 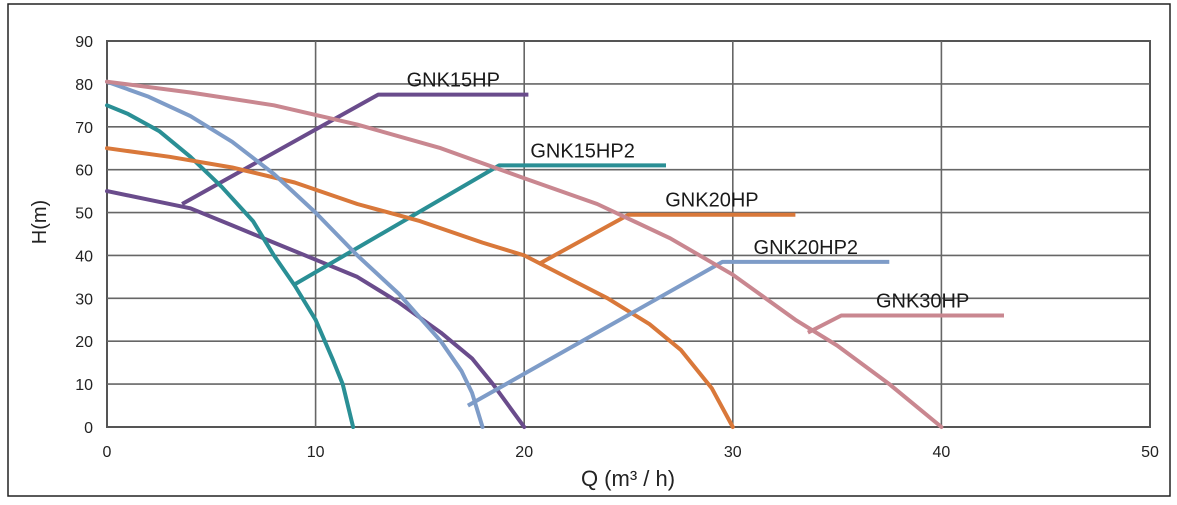 What do you see at coordinates (631, 452) in the screenshot?
I see `x-tick-labels: 0 10 20 30 40 50` at bounding box center [631, 452].